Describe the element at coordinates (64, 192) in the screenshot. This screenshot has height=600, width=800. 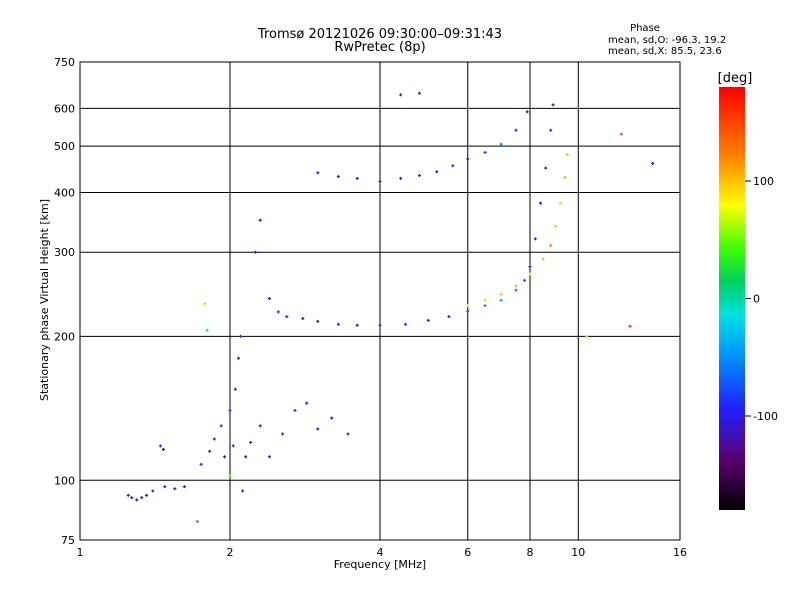
I see `y-tick-label: 400` at that location.